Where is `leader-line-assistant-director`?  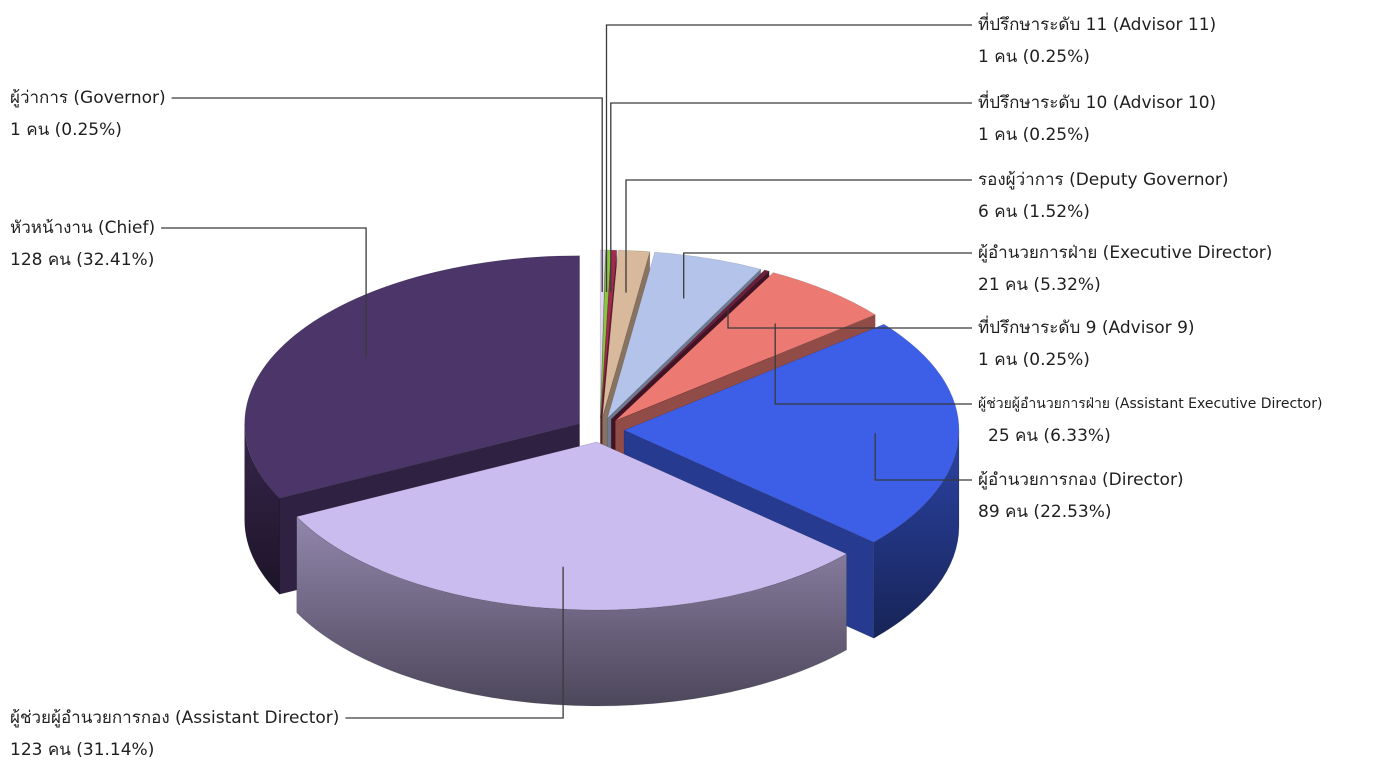 leader-line-assistant-director is located at coordinates (454, 642).